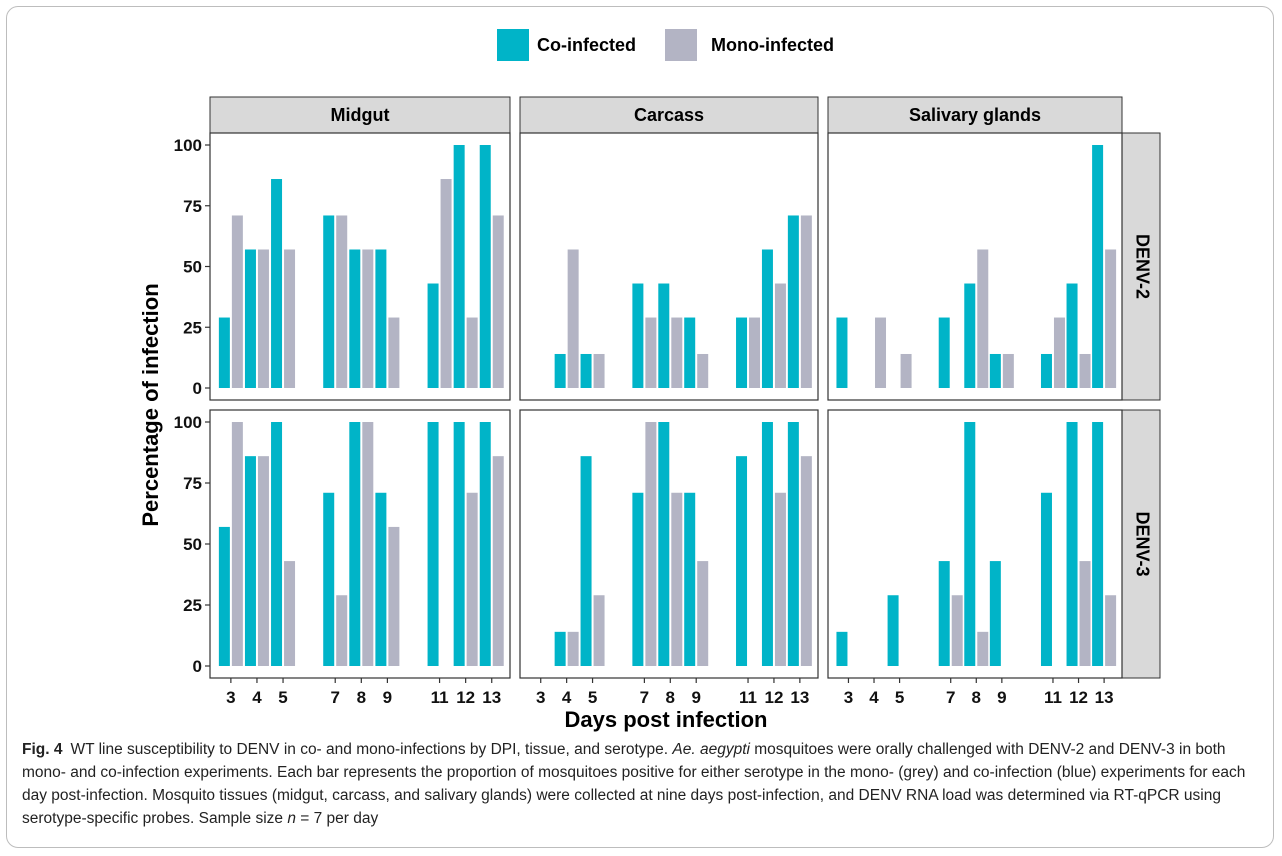  What do you see at coordinates (1098, 266) in the screenshot?
I see `bar-co-denv-2-salivary-glands-day13` at bounding box center [1098, 266].